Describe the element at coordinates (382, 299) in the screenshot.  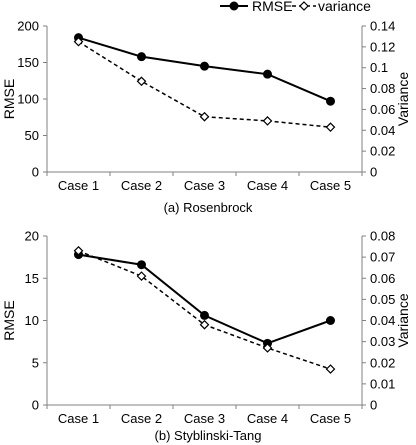
I see `right-tick-label: 0.05` at that location.